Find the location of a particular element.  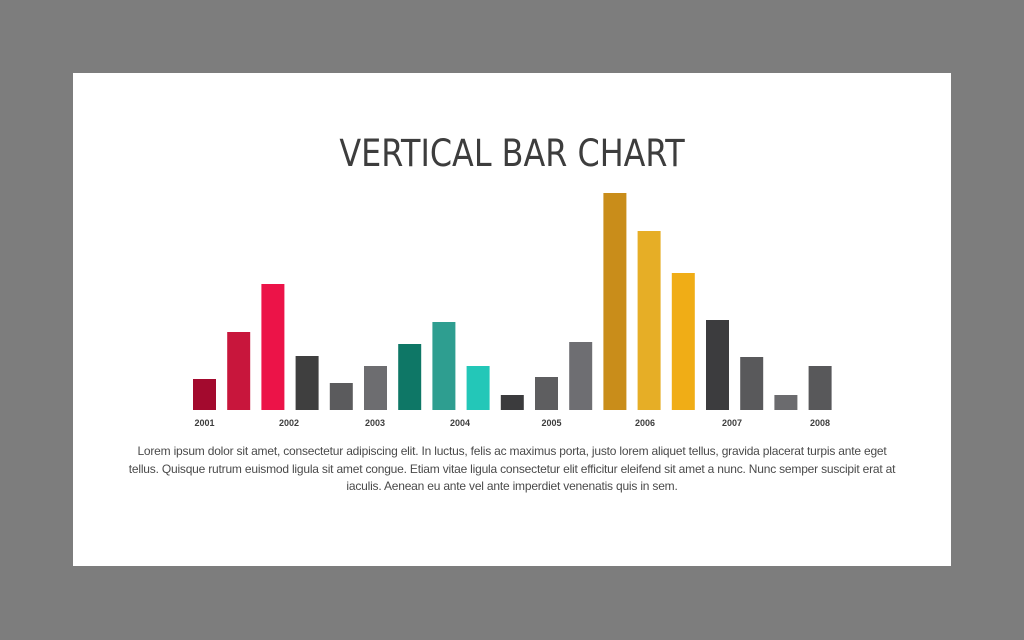

x-tick-label: 2007 is located at coordinates (732, 423).